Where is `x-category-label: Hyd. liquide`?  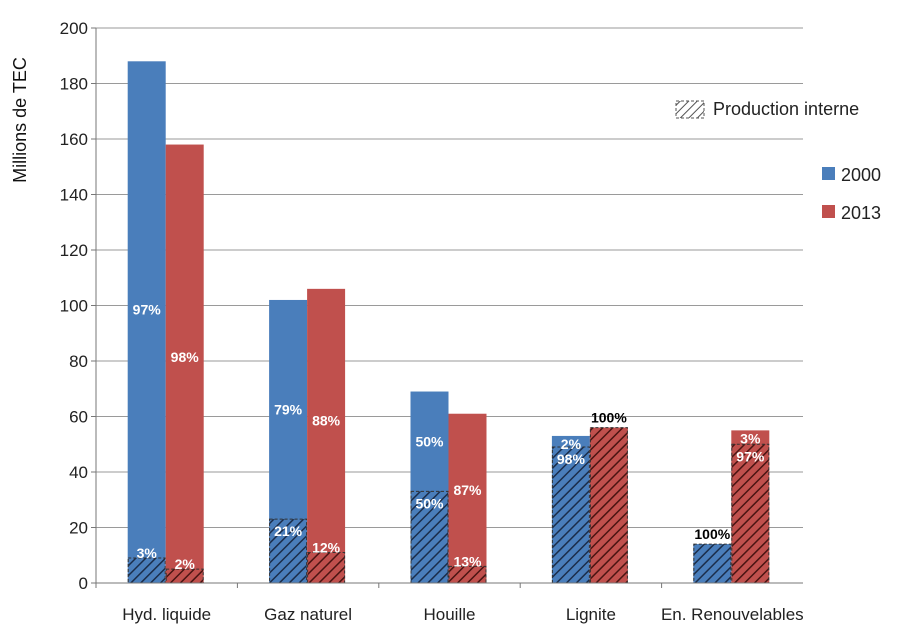 x-category-label: Hyd. liquide is located at coordinates (166, 614).